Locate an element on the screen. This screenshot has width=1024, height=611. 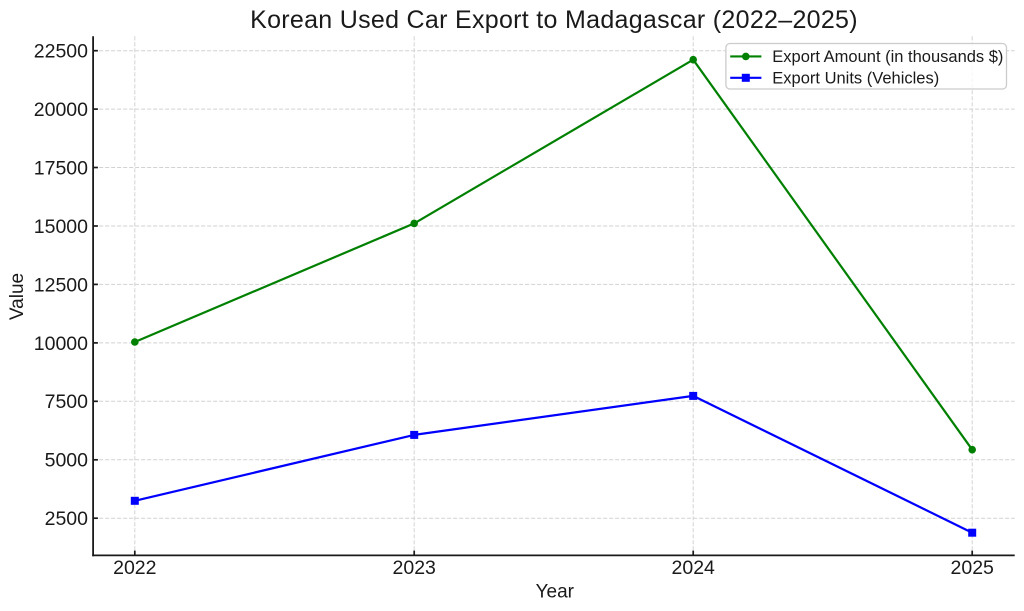
svg-text: 2022 is located at coordinates (134, 568).